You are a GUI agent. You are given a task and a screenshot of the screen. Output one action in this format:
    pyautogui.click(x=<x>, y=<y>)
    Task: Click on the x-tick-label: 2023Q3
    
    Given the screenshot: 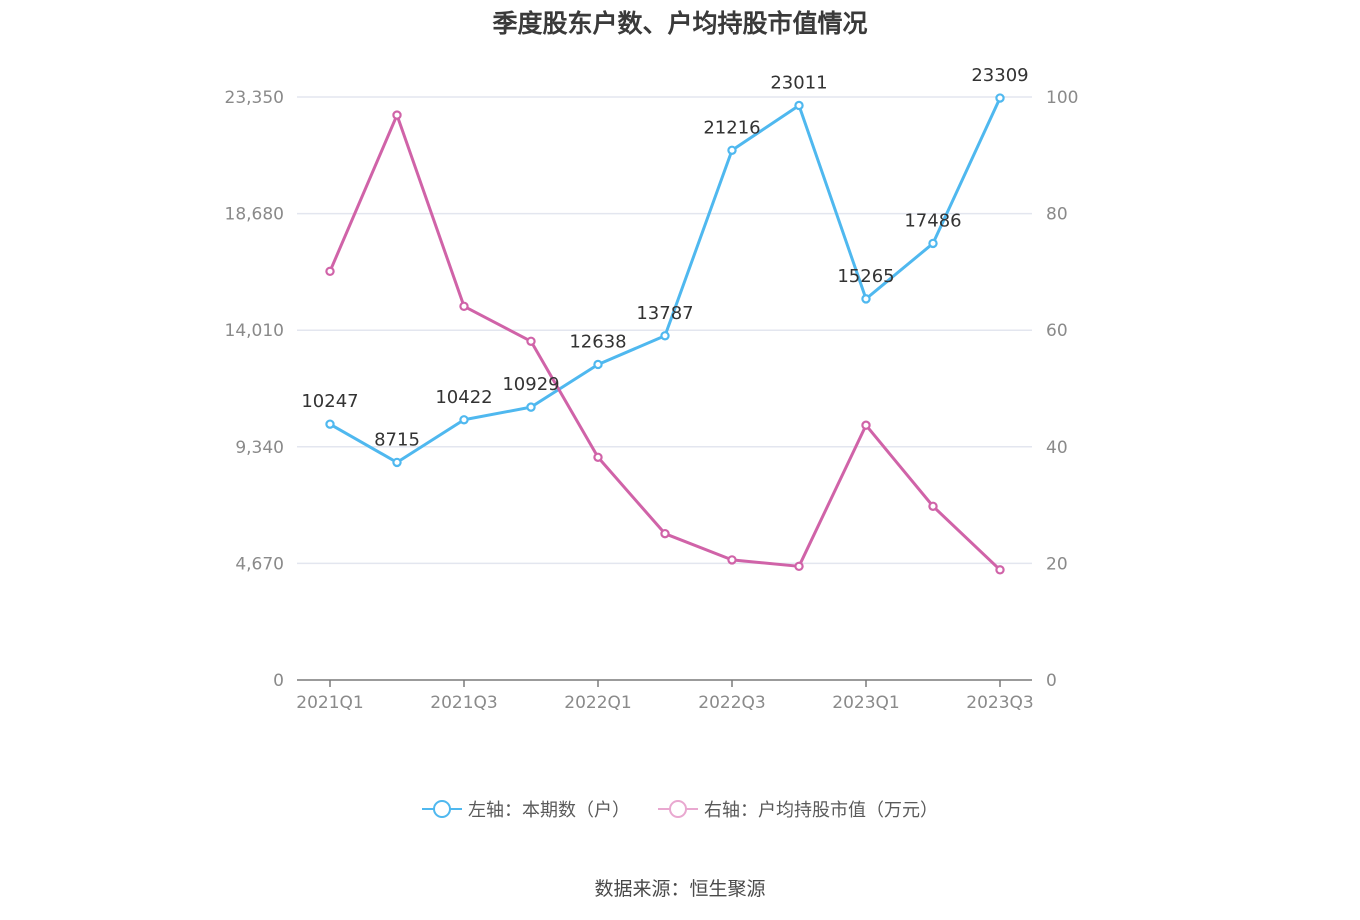 What is the action you would take?
    pyautogui.click(x=999, y=703)
    